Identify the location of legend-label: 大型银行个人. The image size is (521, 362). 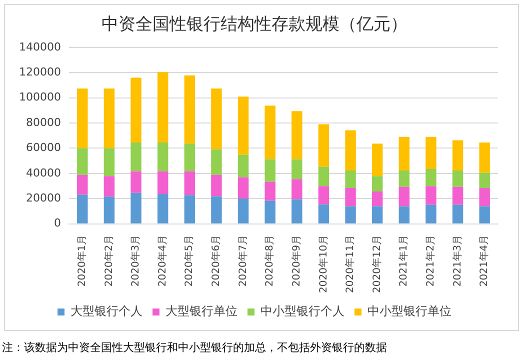
(106, 311).